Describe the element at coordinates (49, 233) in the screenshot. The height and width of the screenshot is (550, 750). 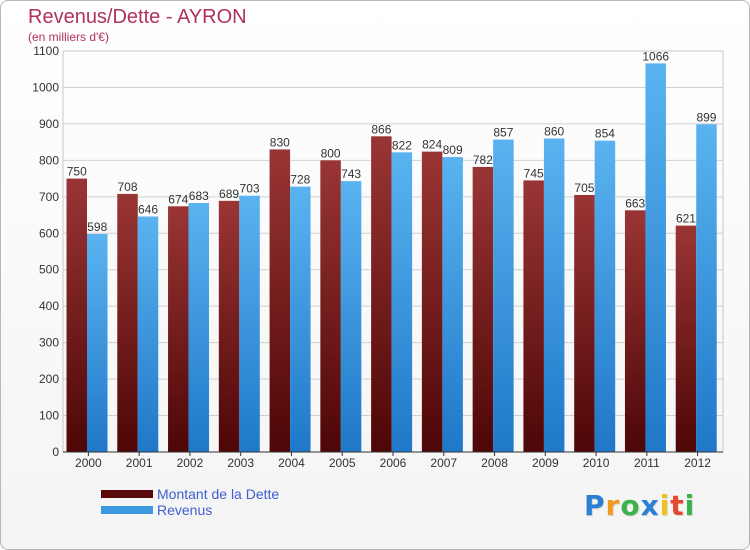
I see `y-tick-label: 600` at that location.